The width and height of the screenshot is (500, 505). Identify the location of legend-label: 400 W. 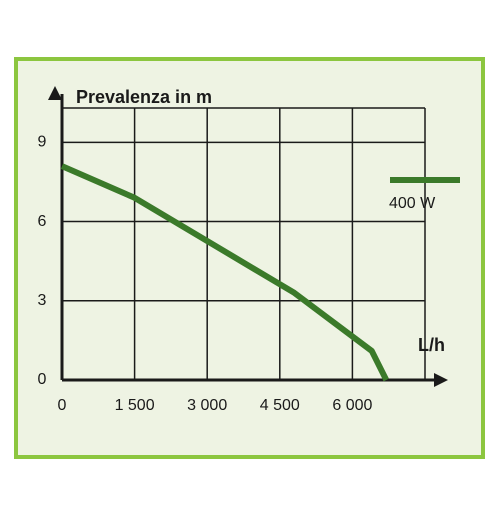
(412, 203).